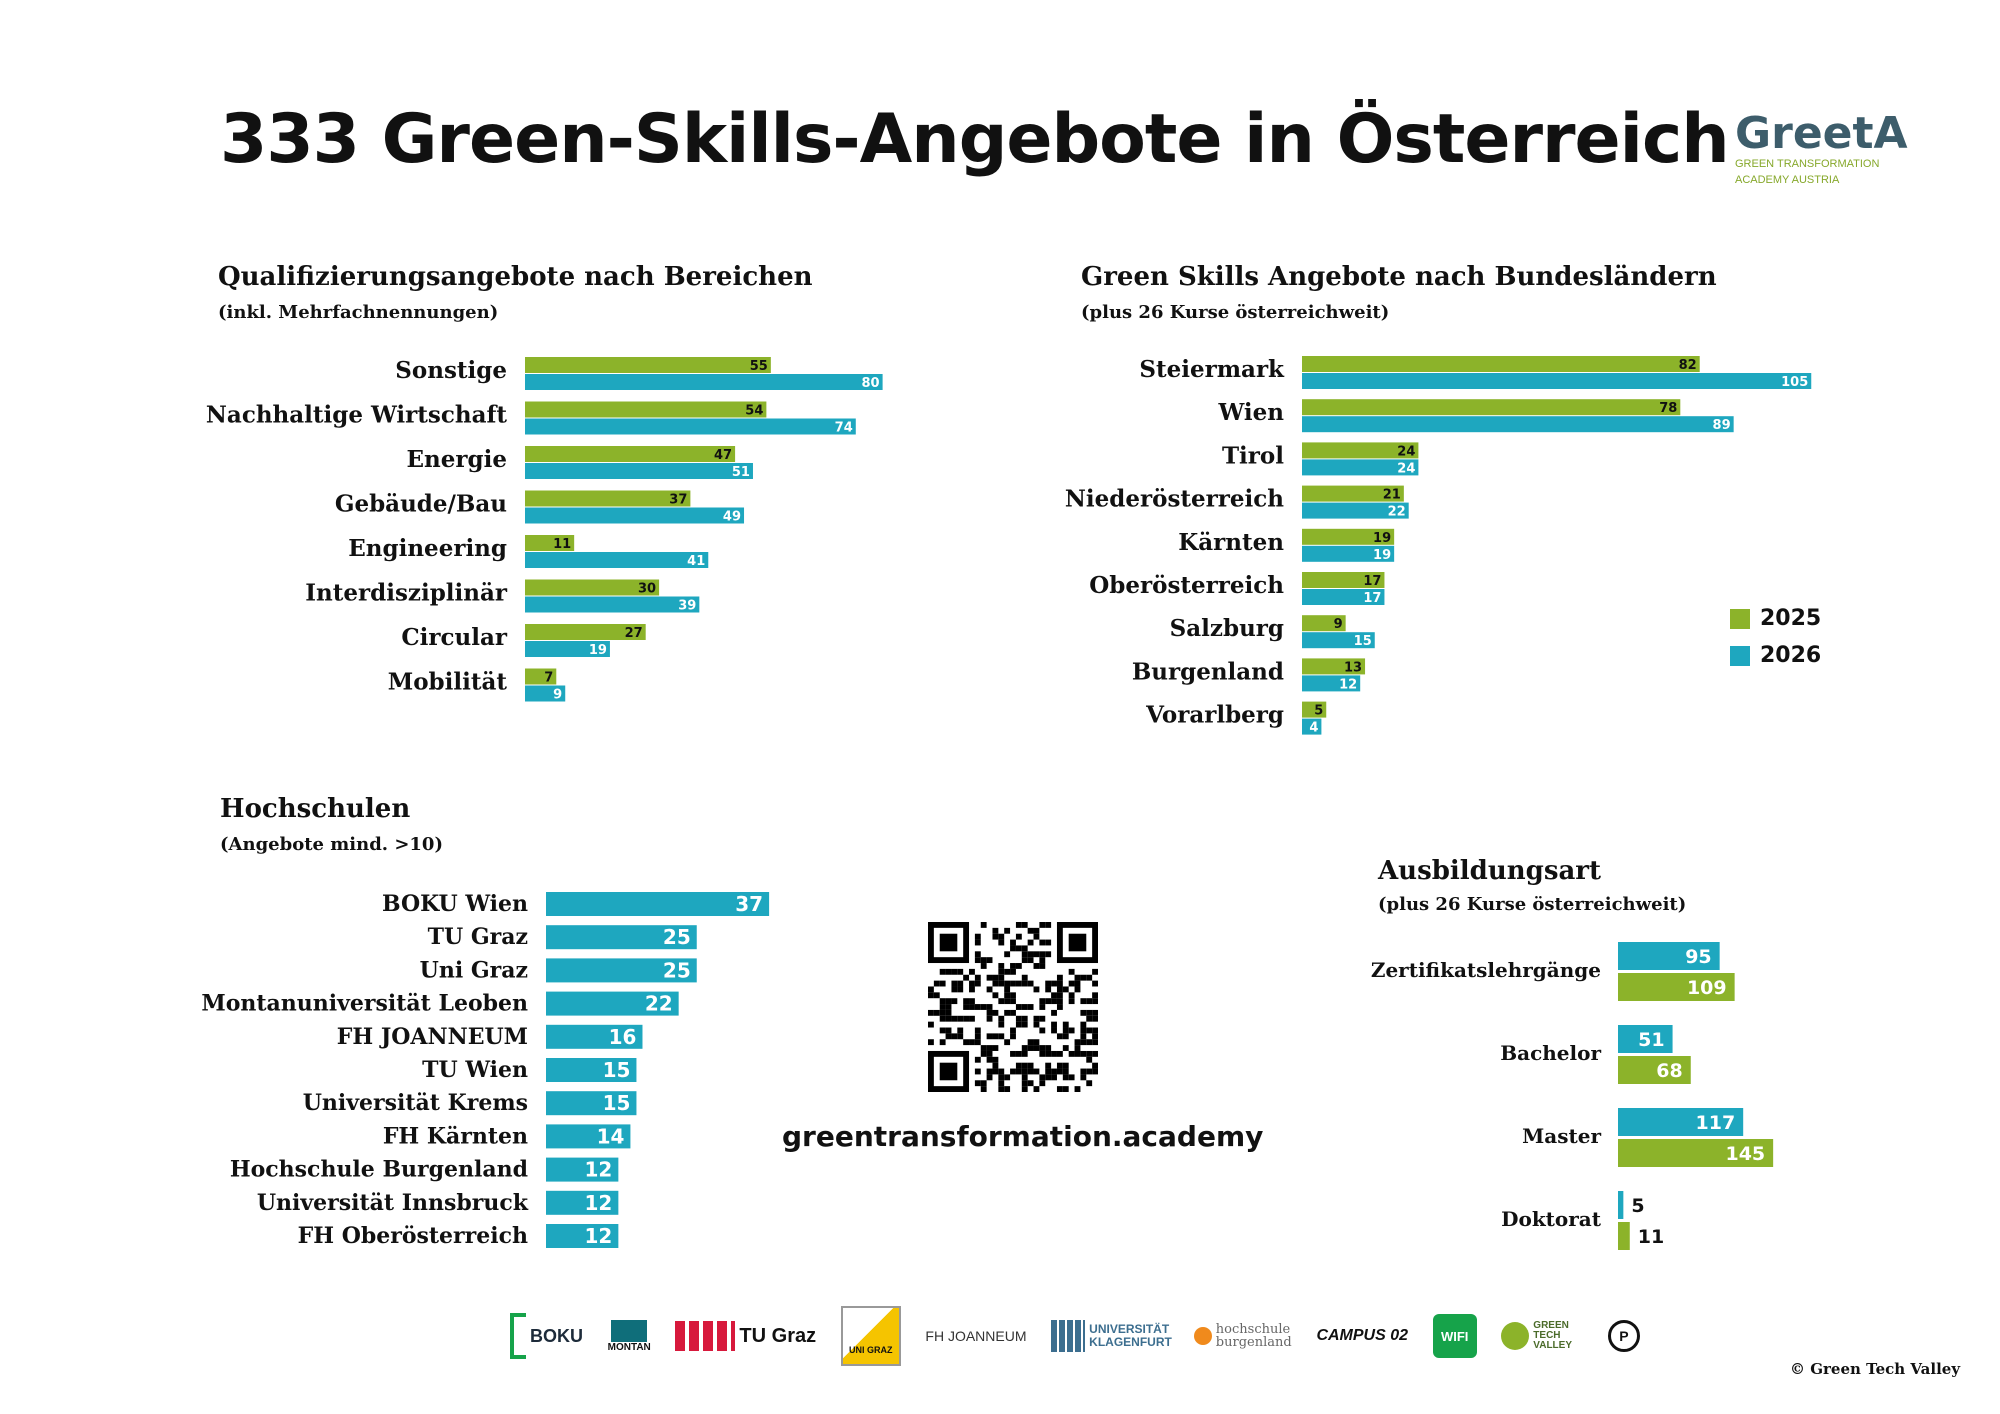 Image resolution: width=2000 pixels, height=1414 pixels. I want to click on gtv-flower-icon, so click(1515, 1336).